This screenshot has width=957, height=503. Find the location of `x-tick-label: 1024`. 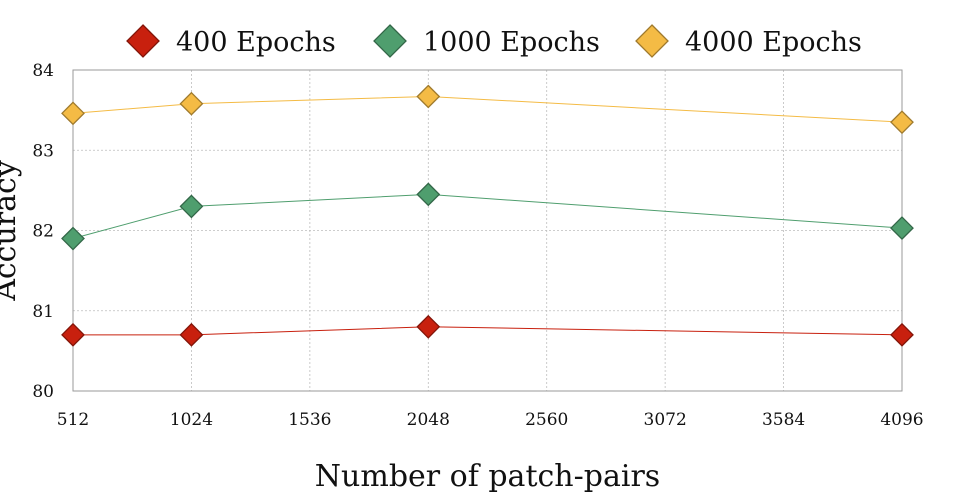

x-tick-label: 1024 is located at coordinates (191, 420).